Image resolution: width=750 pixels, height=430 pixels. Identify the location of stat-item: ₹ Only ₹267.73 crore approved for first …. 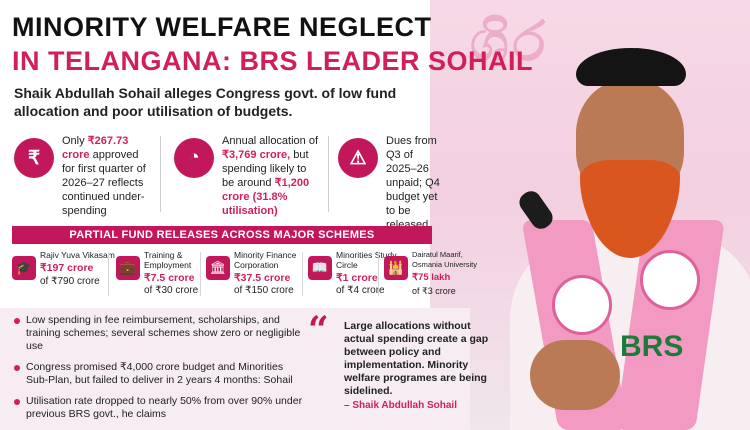
(80, 175).